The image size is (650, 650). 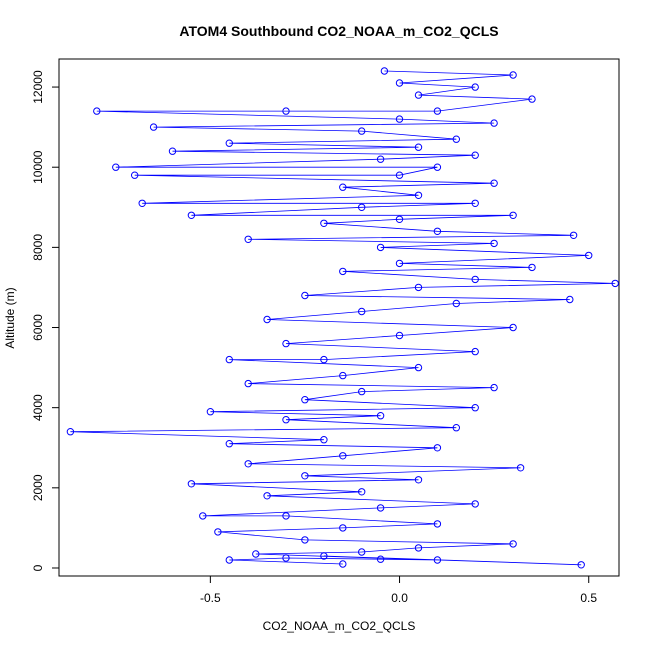 I want to click on y-tick-label: 6000, so click(x=38, y=327).